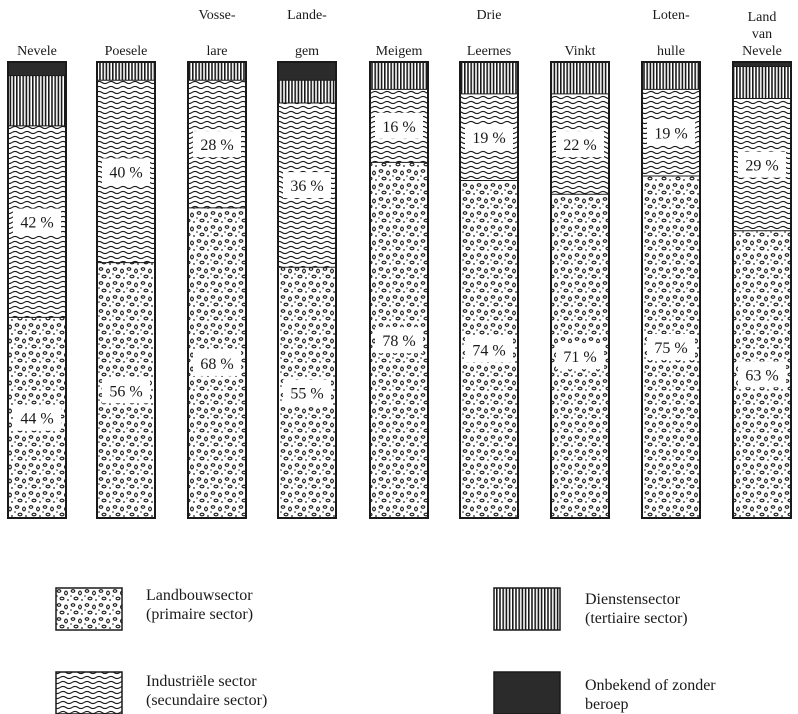  I want to click on legend-line: beroep, so click(607, 704).